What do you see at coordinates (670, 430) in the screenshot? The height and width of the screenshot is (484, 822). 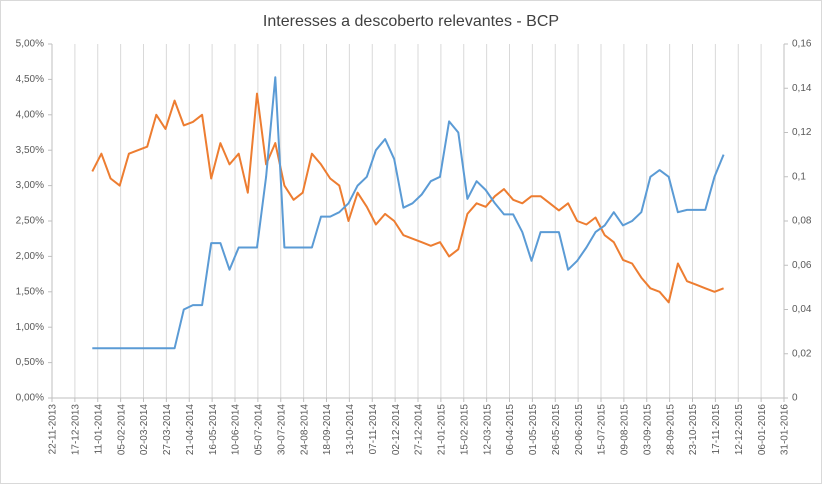 I see `x-tick-label: 28-09-2015` at bounding box center [670, 430].